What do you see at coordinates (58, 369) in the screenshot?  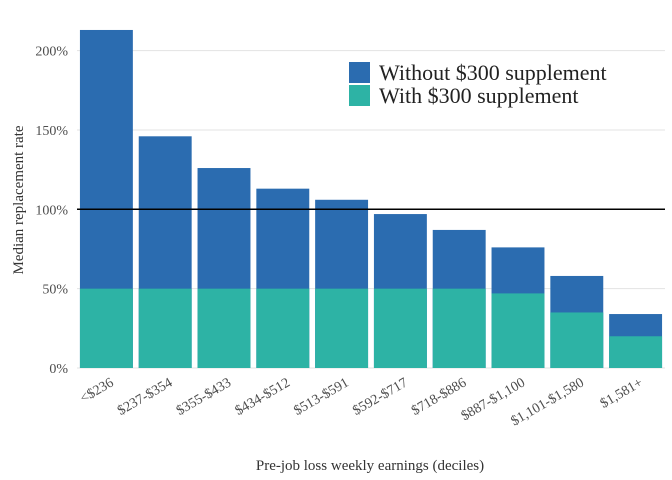 I see `y-tick-label: 0%` at bounding box center [58, 369].